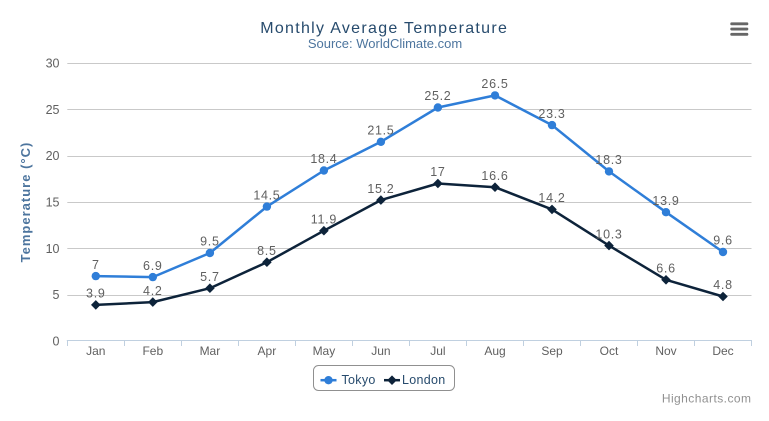 The image size is (769, 421). I want to click on svg-text: 21.5, so click(380, 131).